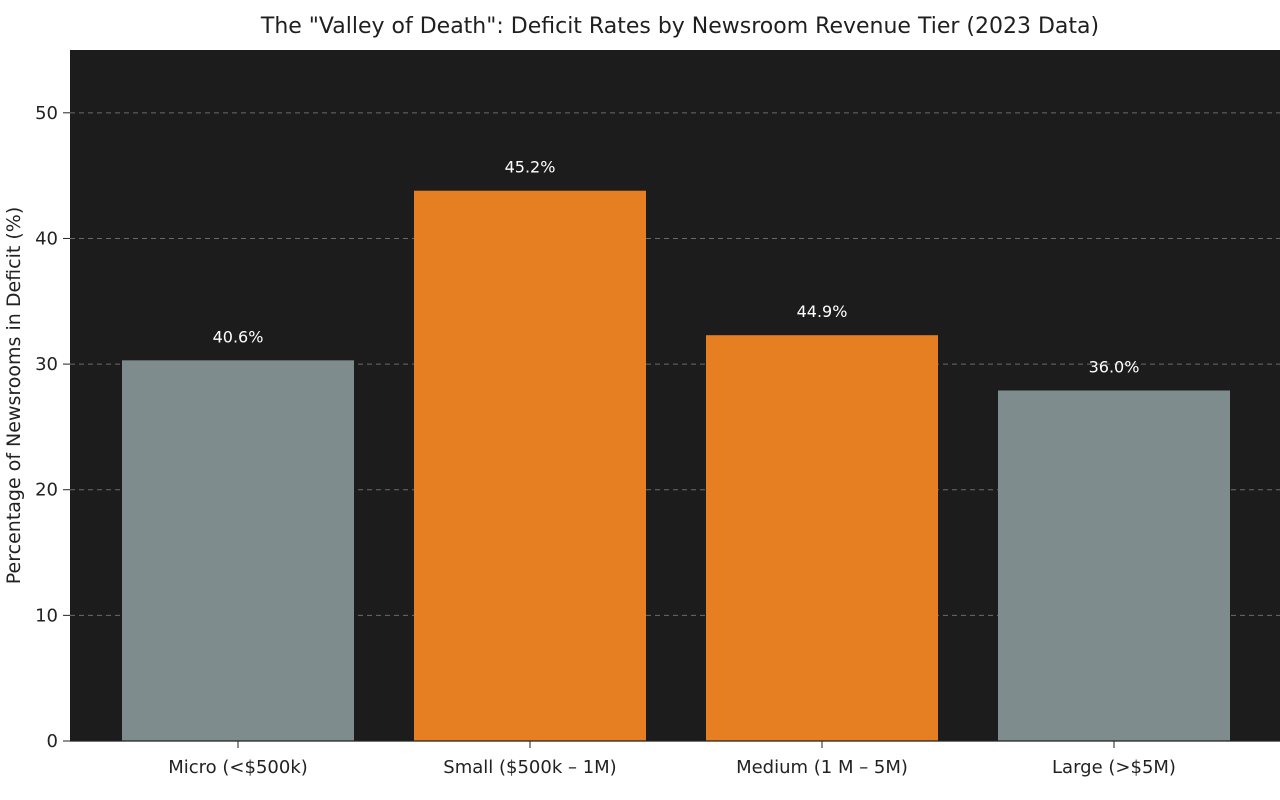  What do you see at coordinates (46, 113) in the screenshot?
I see `y-tick-label: 50` at bounding box center [46, 113].